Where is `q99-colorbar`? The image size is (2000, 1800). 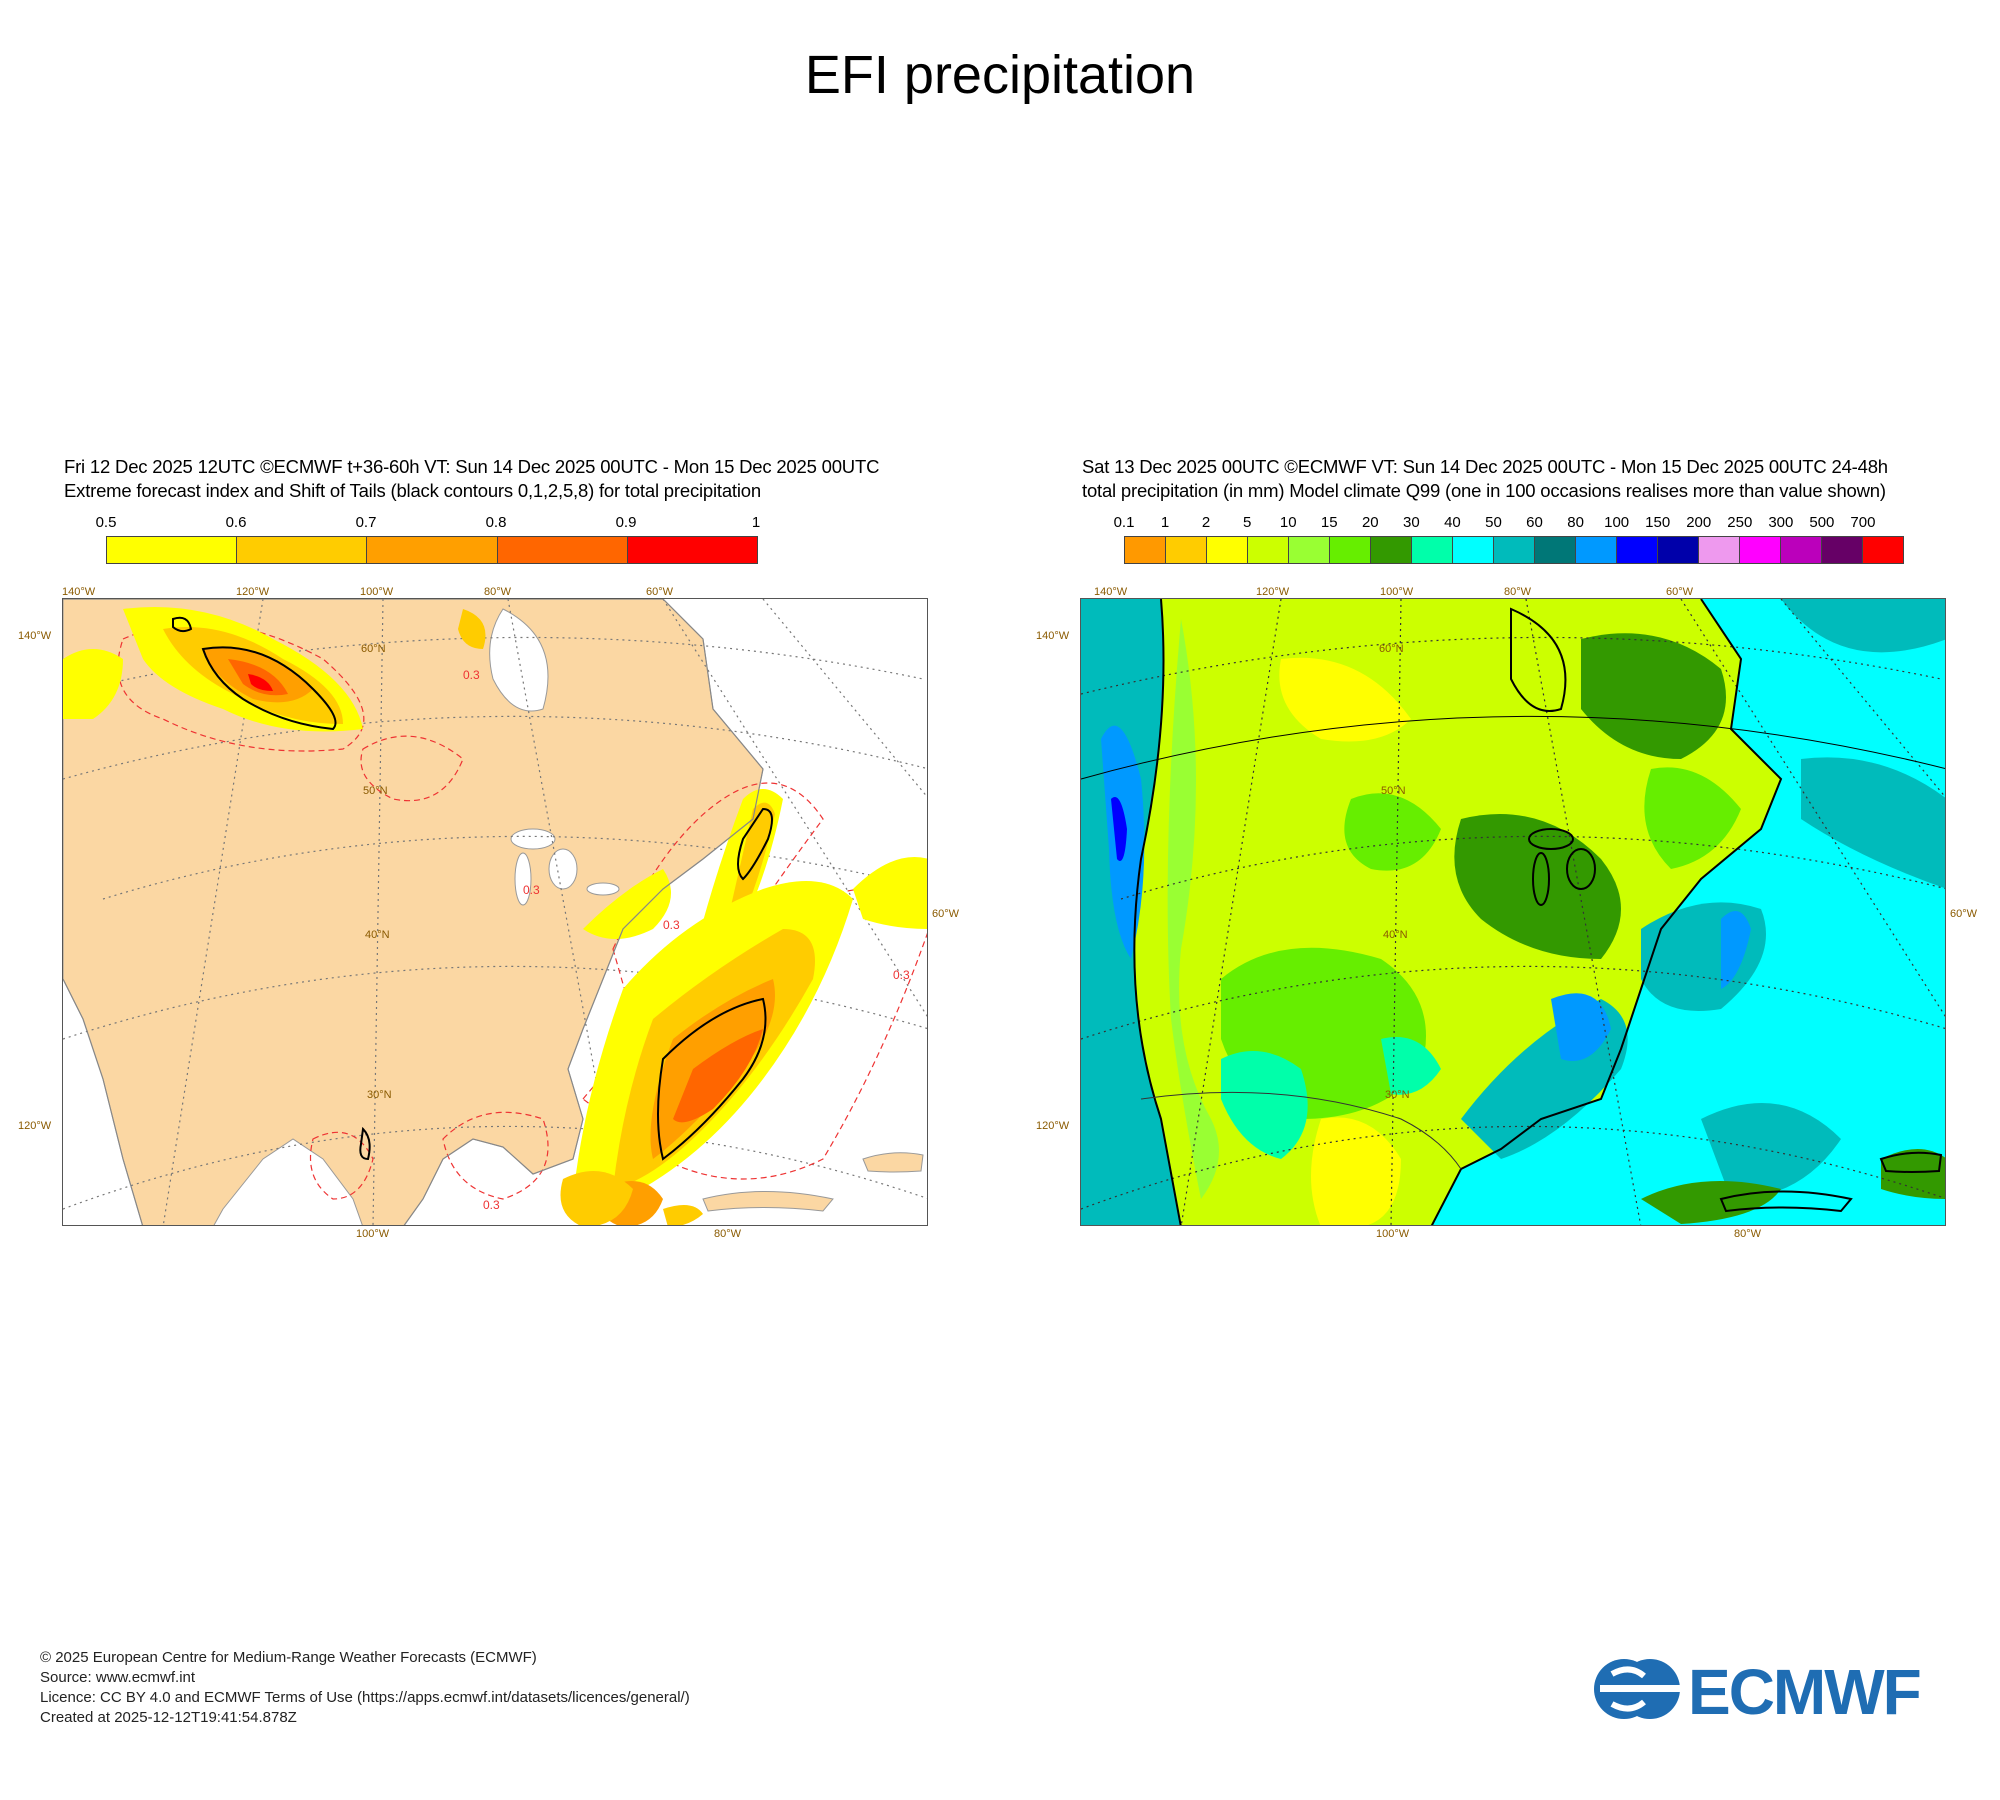 q99-colorbar is located at coordinates (1514, 550).